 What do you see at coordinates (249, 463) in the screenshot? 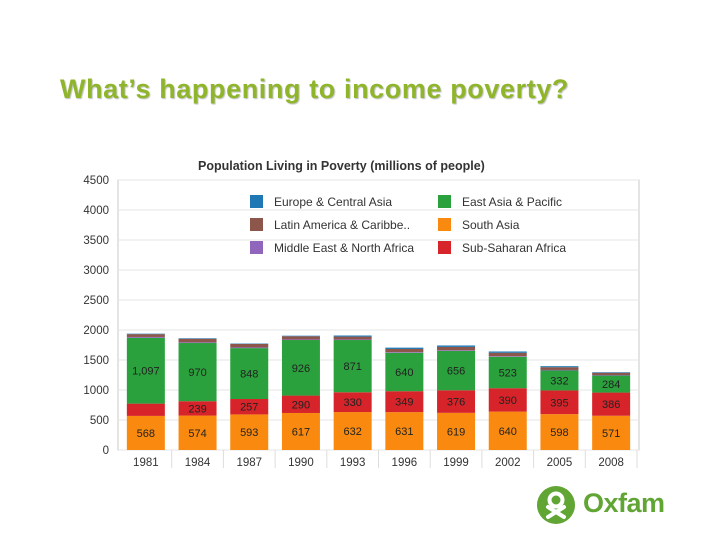
I see `x-tick-label: 1987` at bounding box center [249, 463].